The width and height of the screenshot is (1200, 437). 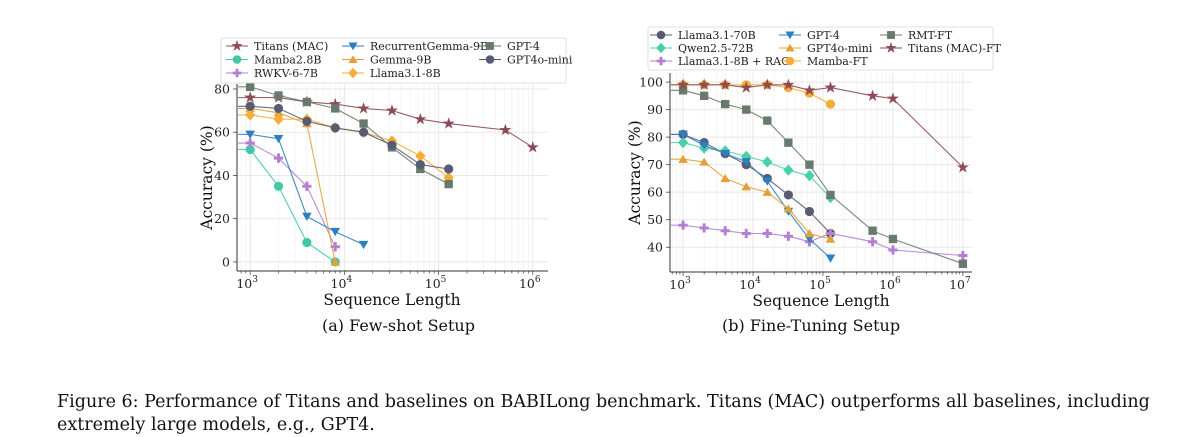 What do you see at coordinates (717, 35) in the screenshot?
I see `legend-label: Llama3.1-70B` at bounding box center [717, 35].